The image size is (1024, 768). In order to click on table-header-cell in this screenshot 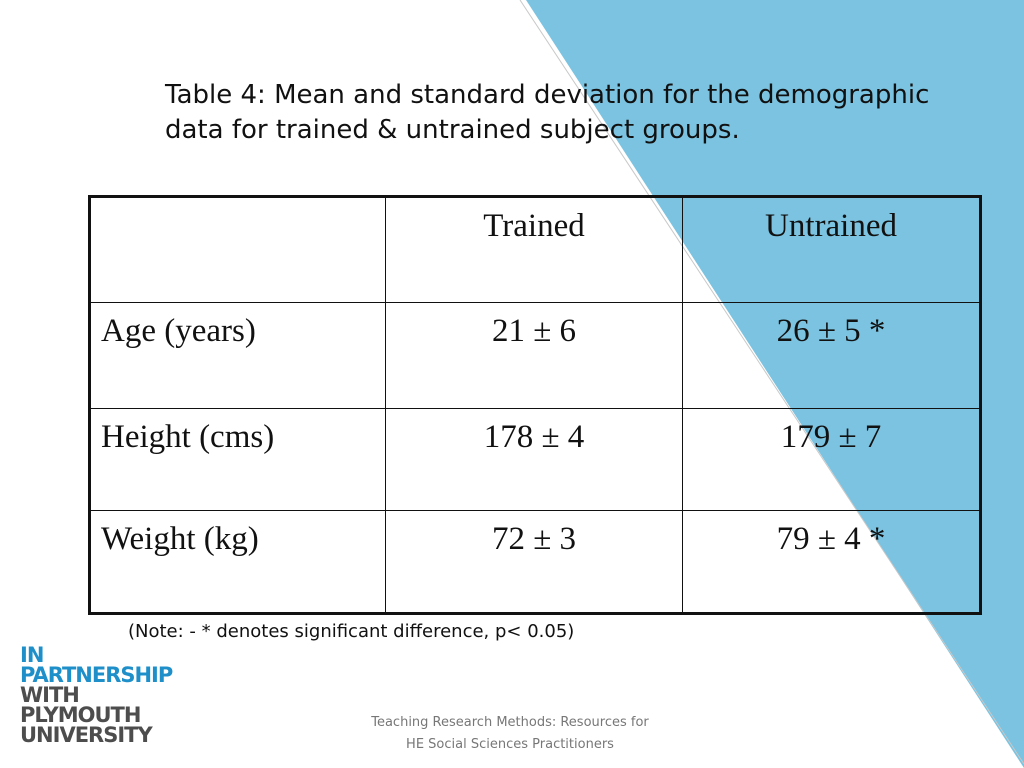, I will do `click(237, 249)`.